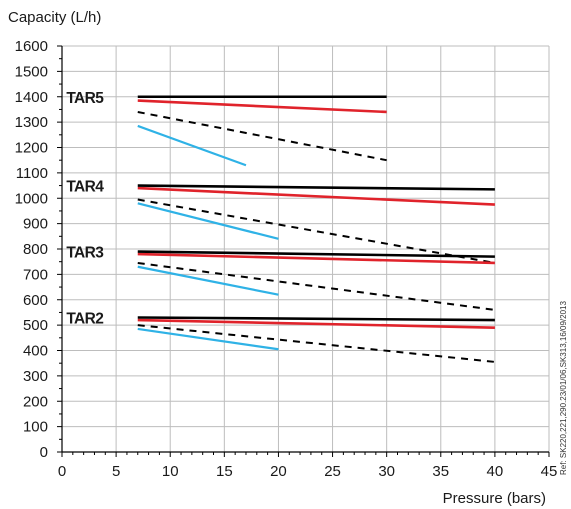 This screenshot has width=571, height=509. I want to click on y-tick-label: 500, so click(35, 325).